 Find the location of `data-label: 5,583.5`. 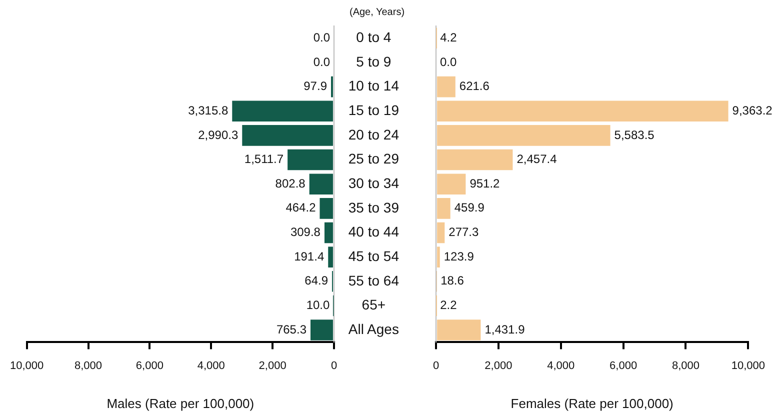

data-label: 5,583.5 is located at coordinates (634, 135).